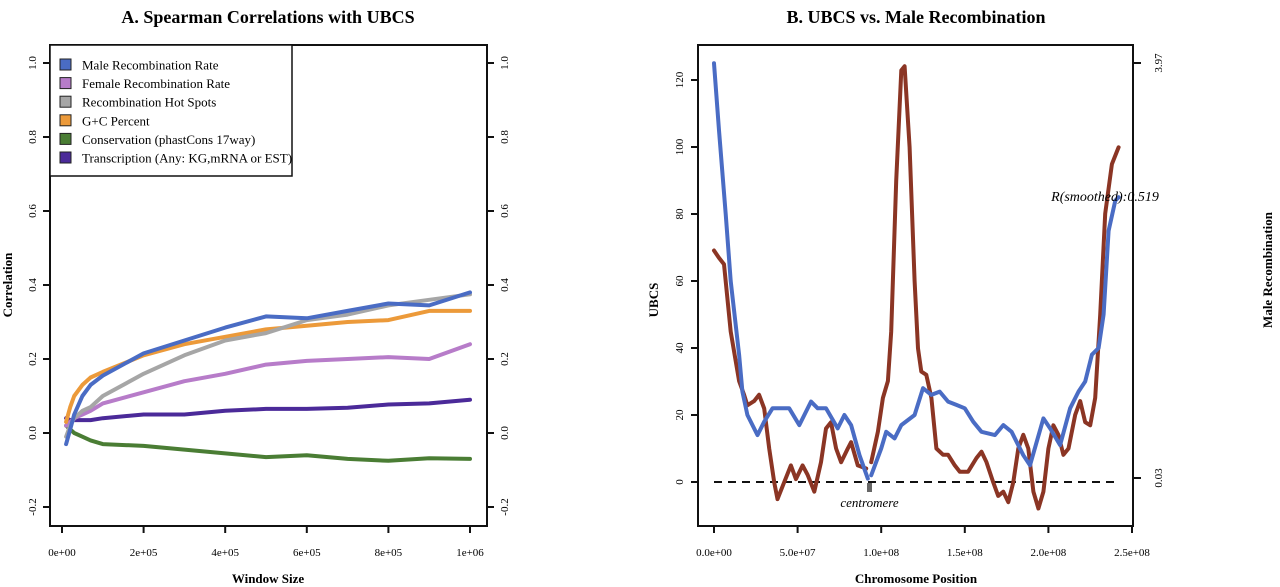 Image resolution: width=1280 pixels, height=587 pixels. I want to click on right-y-tick-label: 0.6, so click(505, 211).